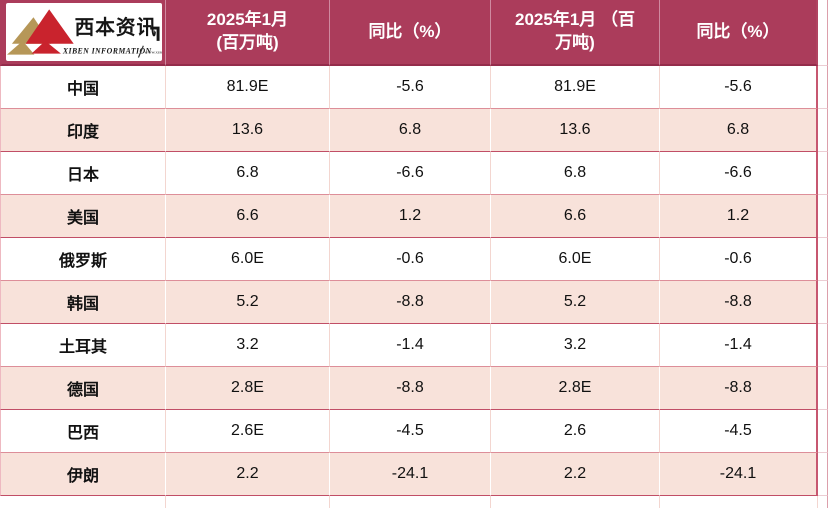  I want to click on table-row-india: 印度 13.6 6.8 13.6 6.8, so click(414, 130).